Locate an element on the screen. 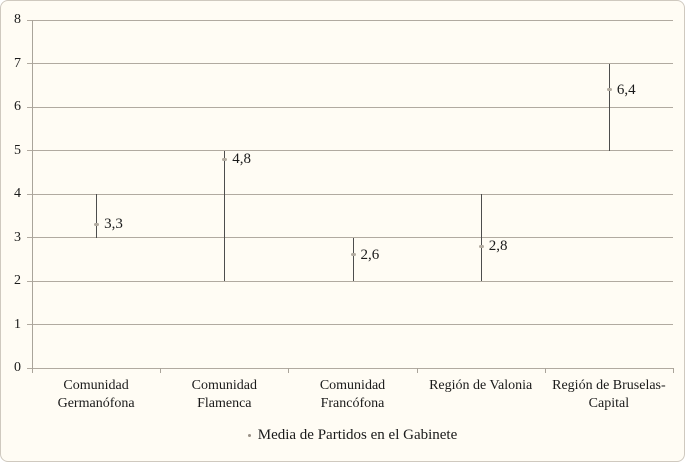 The height and width of the screenshot is (462, 685). y-axis-tick-label: 3 is located at coordinates (17, 237).